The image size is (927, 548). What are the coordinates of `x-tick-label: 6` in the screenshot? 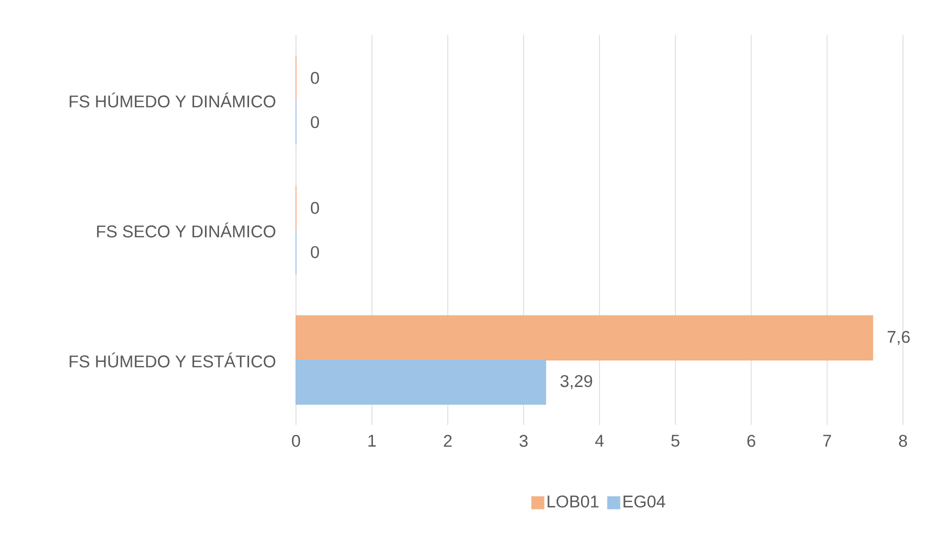 It's located at (751, 440).